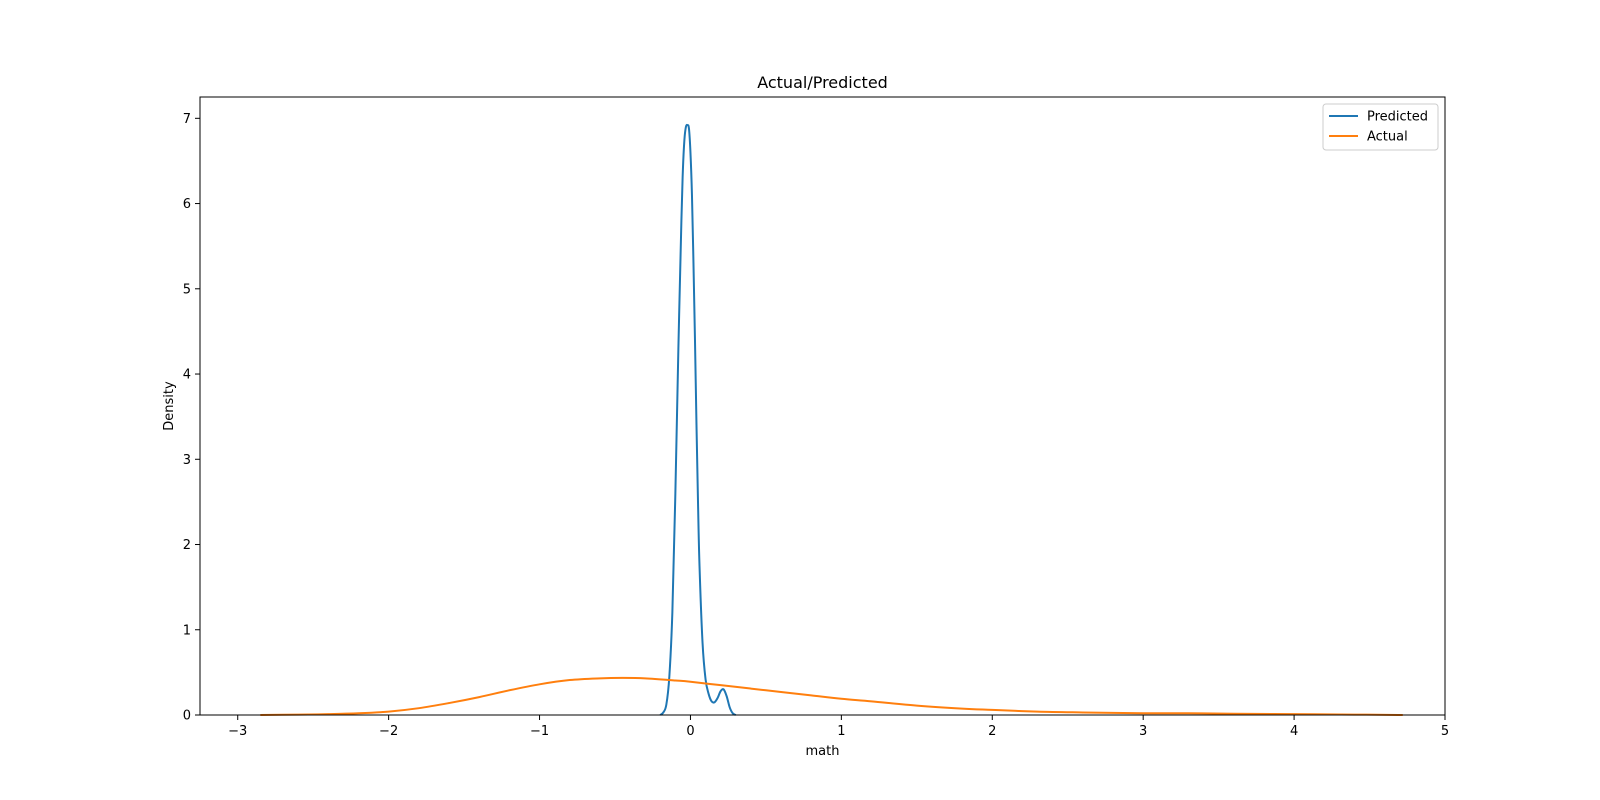 The image size is (1600, 800). What do you see at coordinates (841, 731) in the screenshot?
I see `x-tick-label: 1` at bounding box center [841, 731].